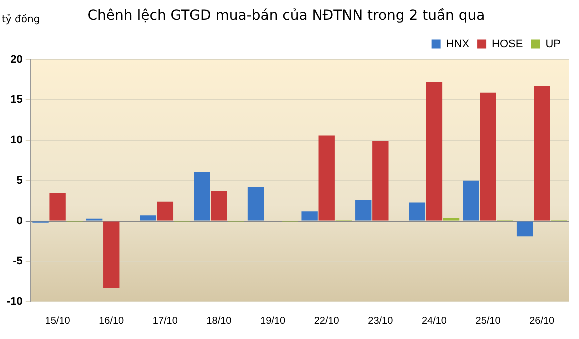 The width and height of the screenshot is (579, 339). Describe the element at coordinates (543, 321) in the screenshot. I see `x-tick-label: 26/10` at that location.